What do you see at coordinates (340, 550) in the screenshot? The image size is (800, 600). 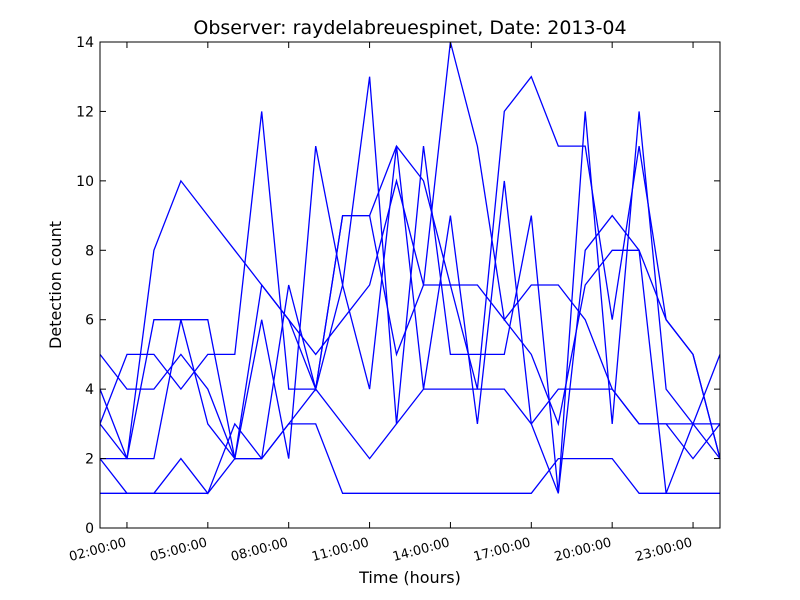 I see `x-tick-label: 11:00:00` at bounding box center [340, 550].